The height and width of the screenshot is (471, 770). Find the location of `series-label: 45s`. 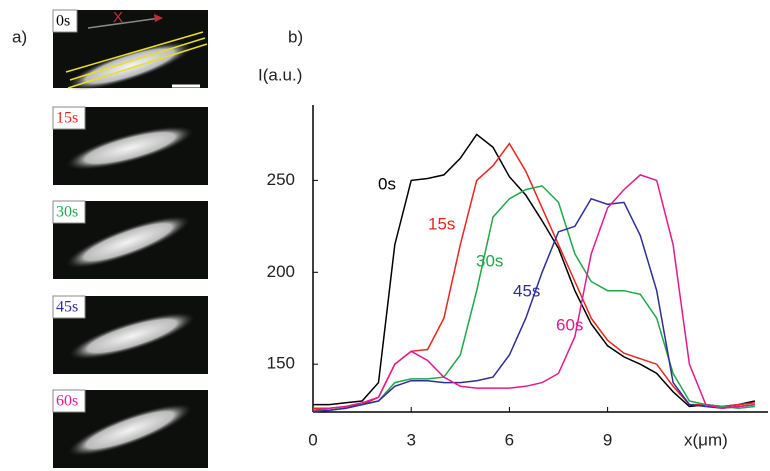

series-label: 45s is located at coordinates (526, 290).